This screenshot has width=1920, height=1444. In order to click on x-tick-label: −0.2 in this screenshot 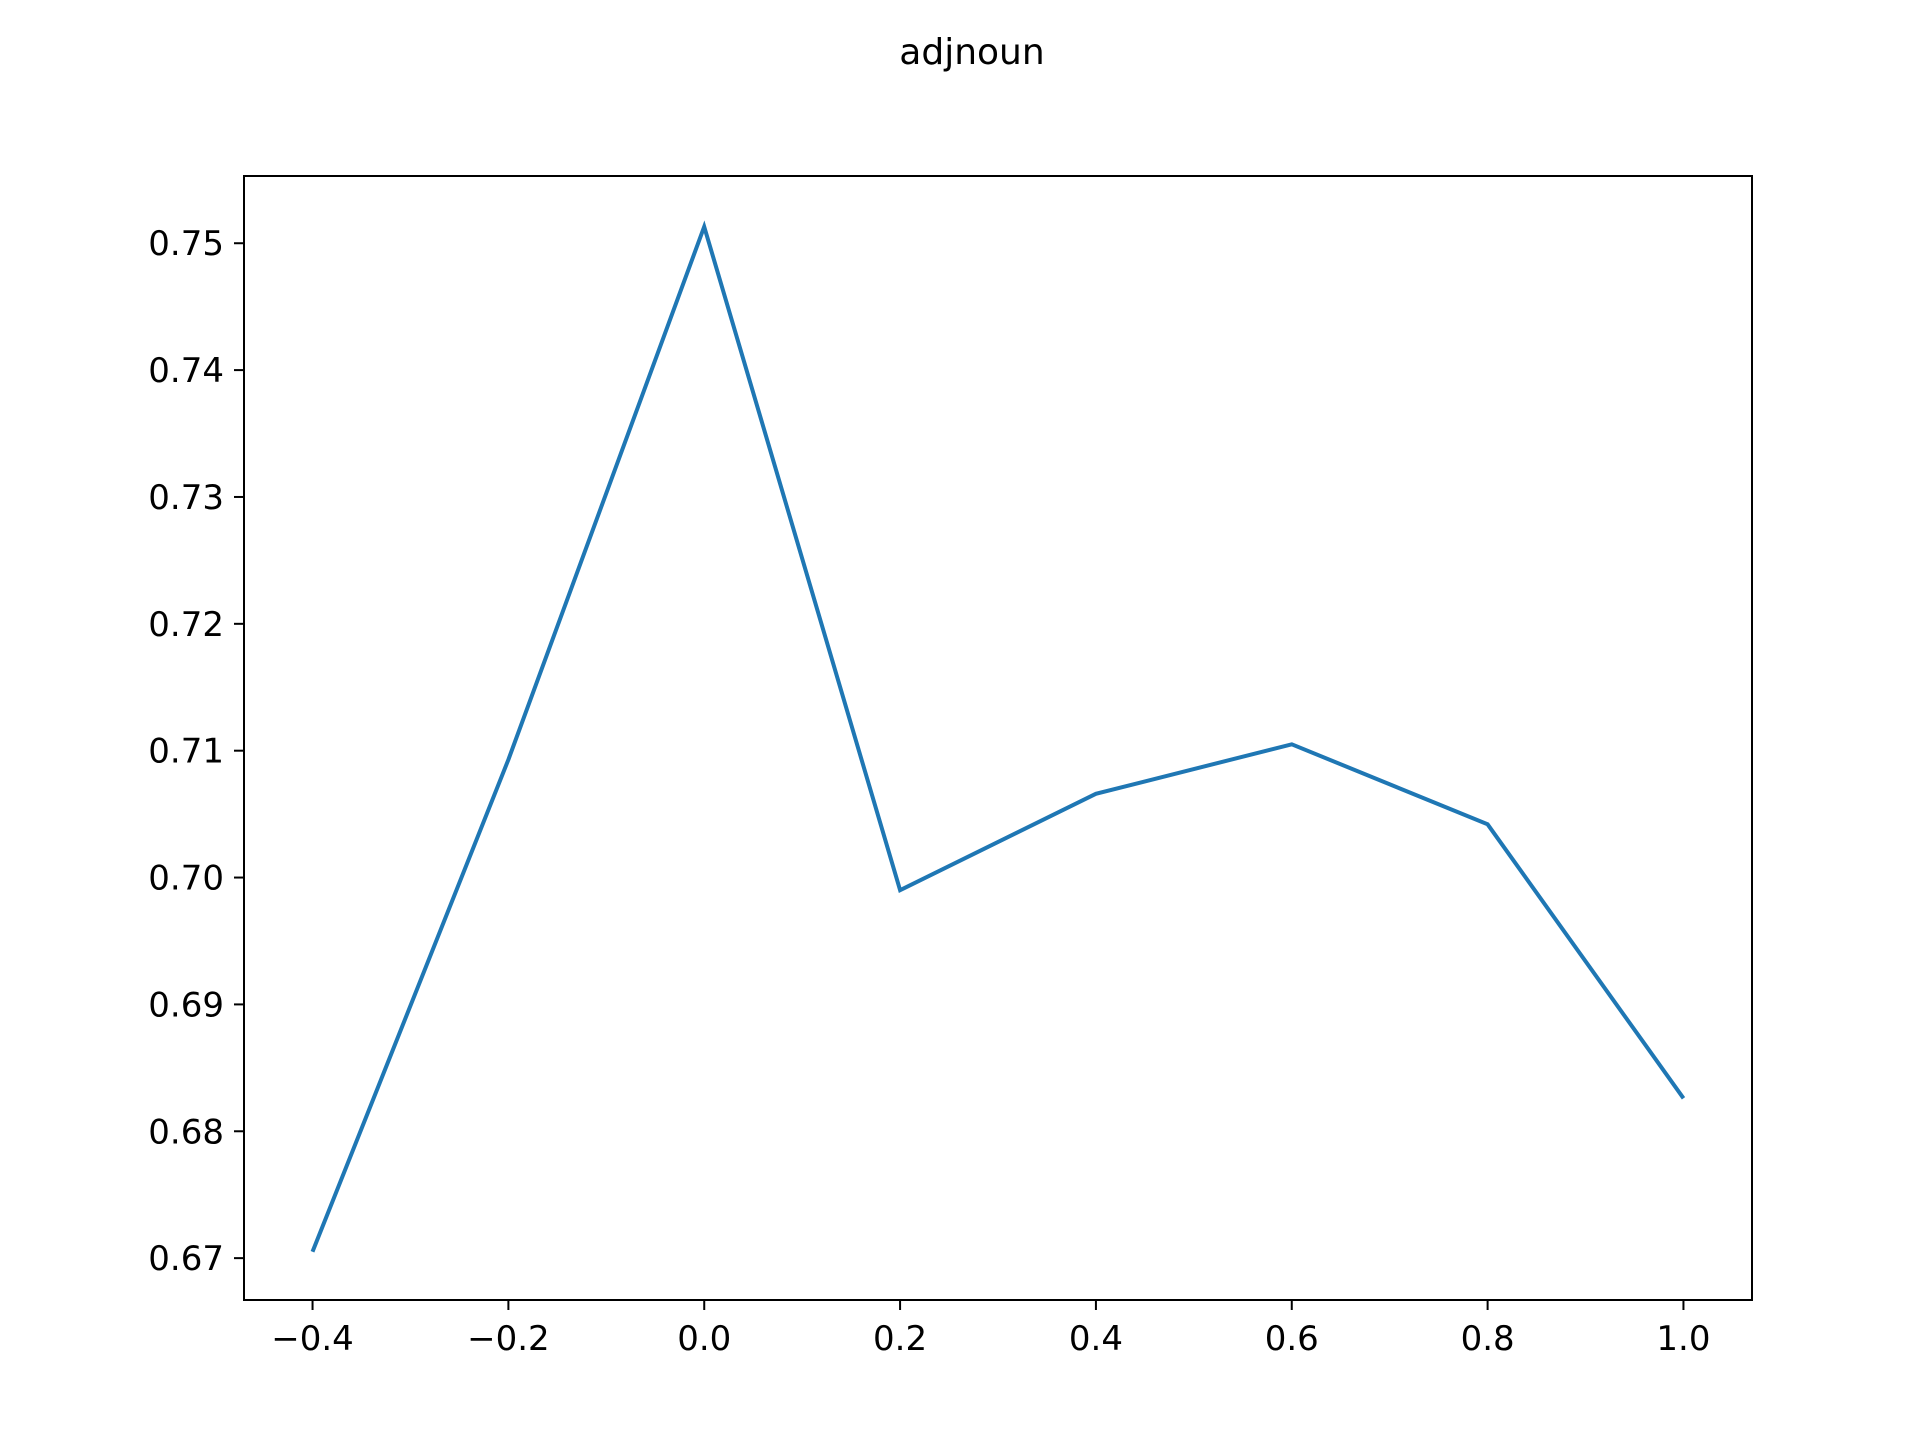, I will do `click(508, 1339)`.